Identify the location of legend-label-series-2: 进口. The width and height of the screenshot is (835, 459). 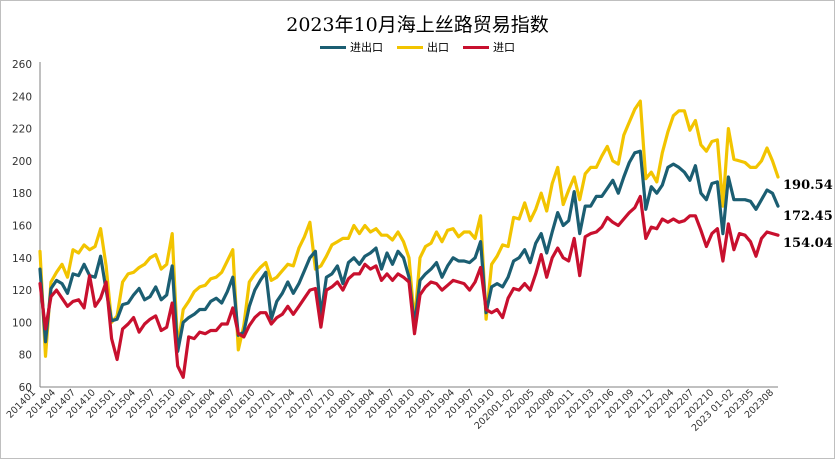
(504, 47).